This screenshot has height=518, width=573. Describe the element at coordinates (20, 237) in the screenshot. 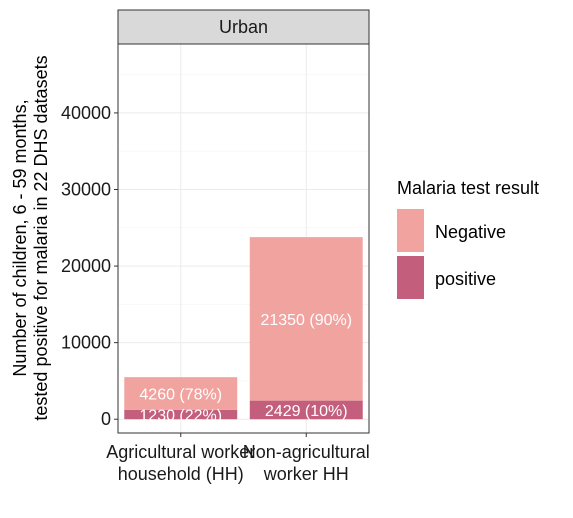

I see `y-axis-title-line-1: Number of children, 6 - 59 months,` at that location.